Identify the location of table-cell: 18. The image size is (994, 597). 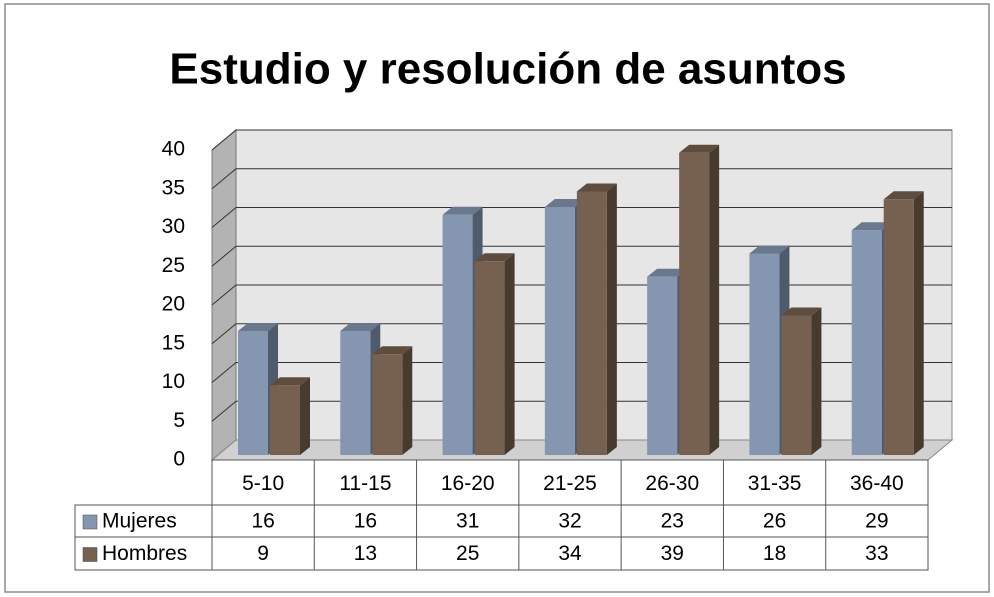
(774, 553).